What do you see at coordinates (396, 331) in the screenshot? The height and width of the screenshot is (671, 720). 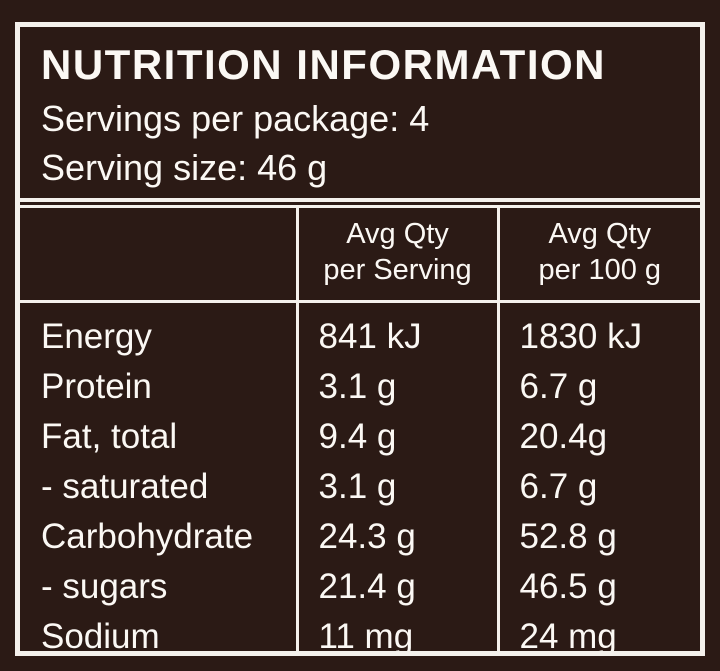 I see `value-per-serving: 841 kJ` at bounding box center [396, 331].